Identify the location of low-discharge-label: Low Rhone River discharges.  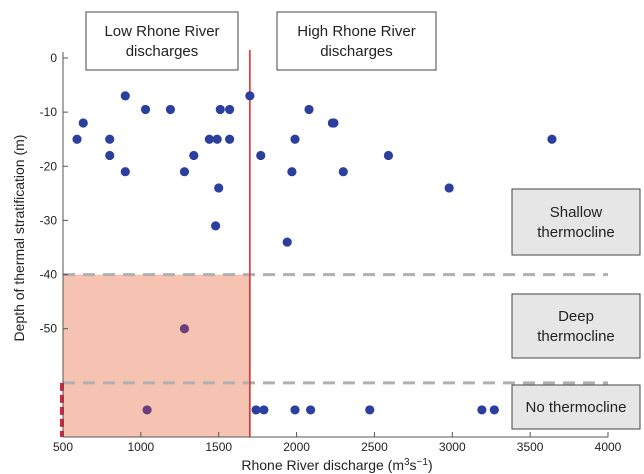
(162, 41).